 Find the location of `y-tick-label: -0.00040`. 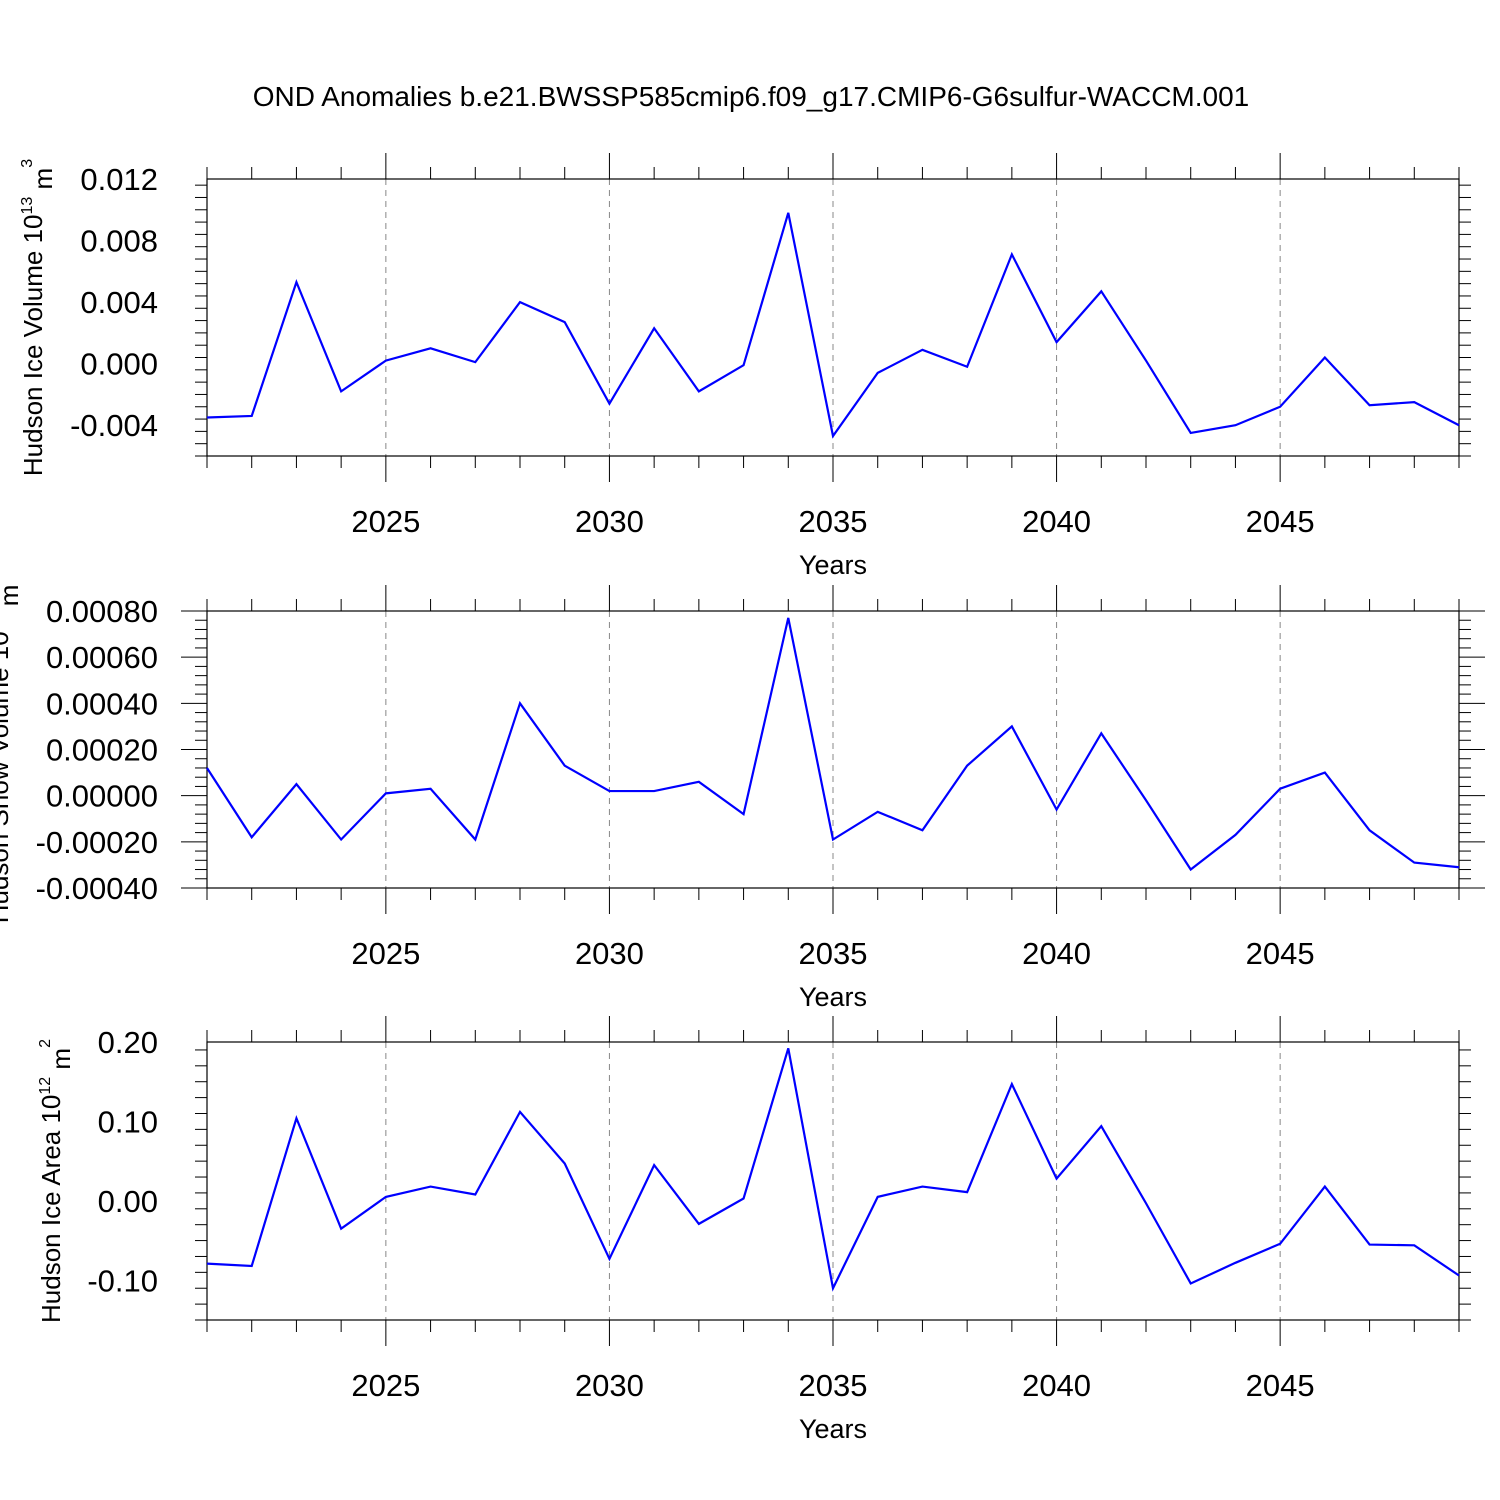

y-tick-label: -0.00040 is located at coordinates (97, 888).